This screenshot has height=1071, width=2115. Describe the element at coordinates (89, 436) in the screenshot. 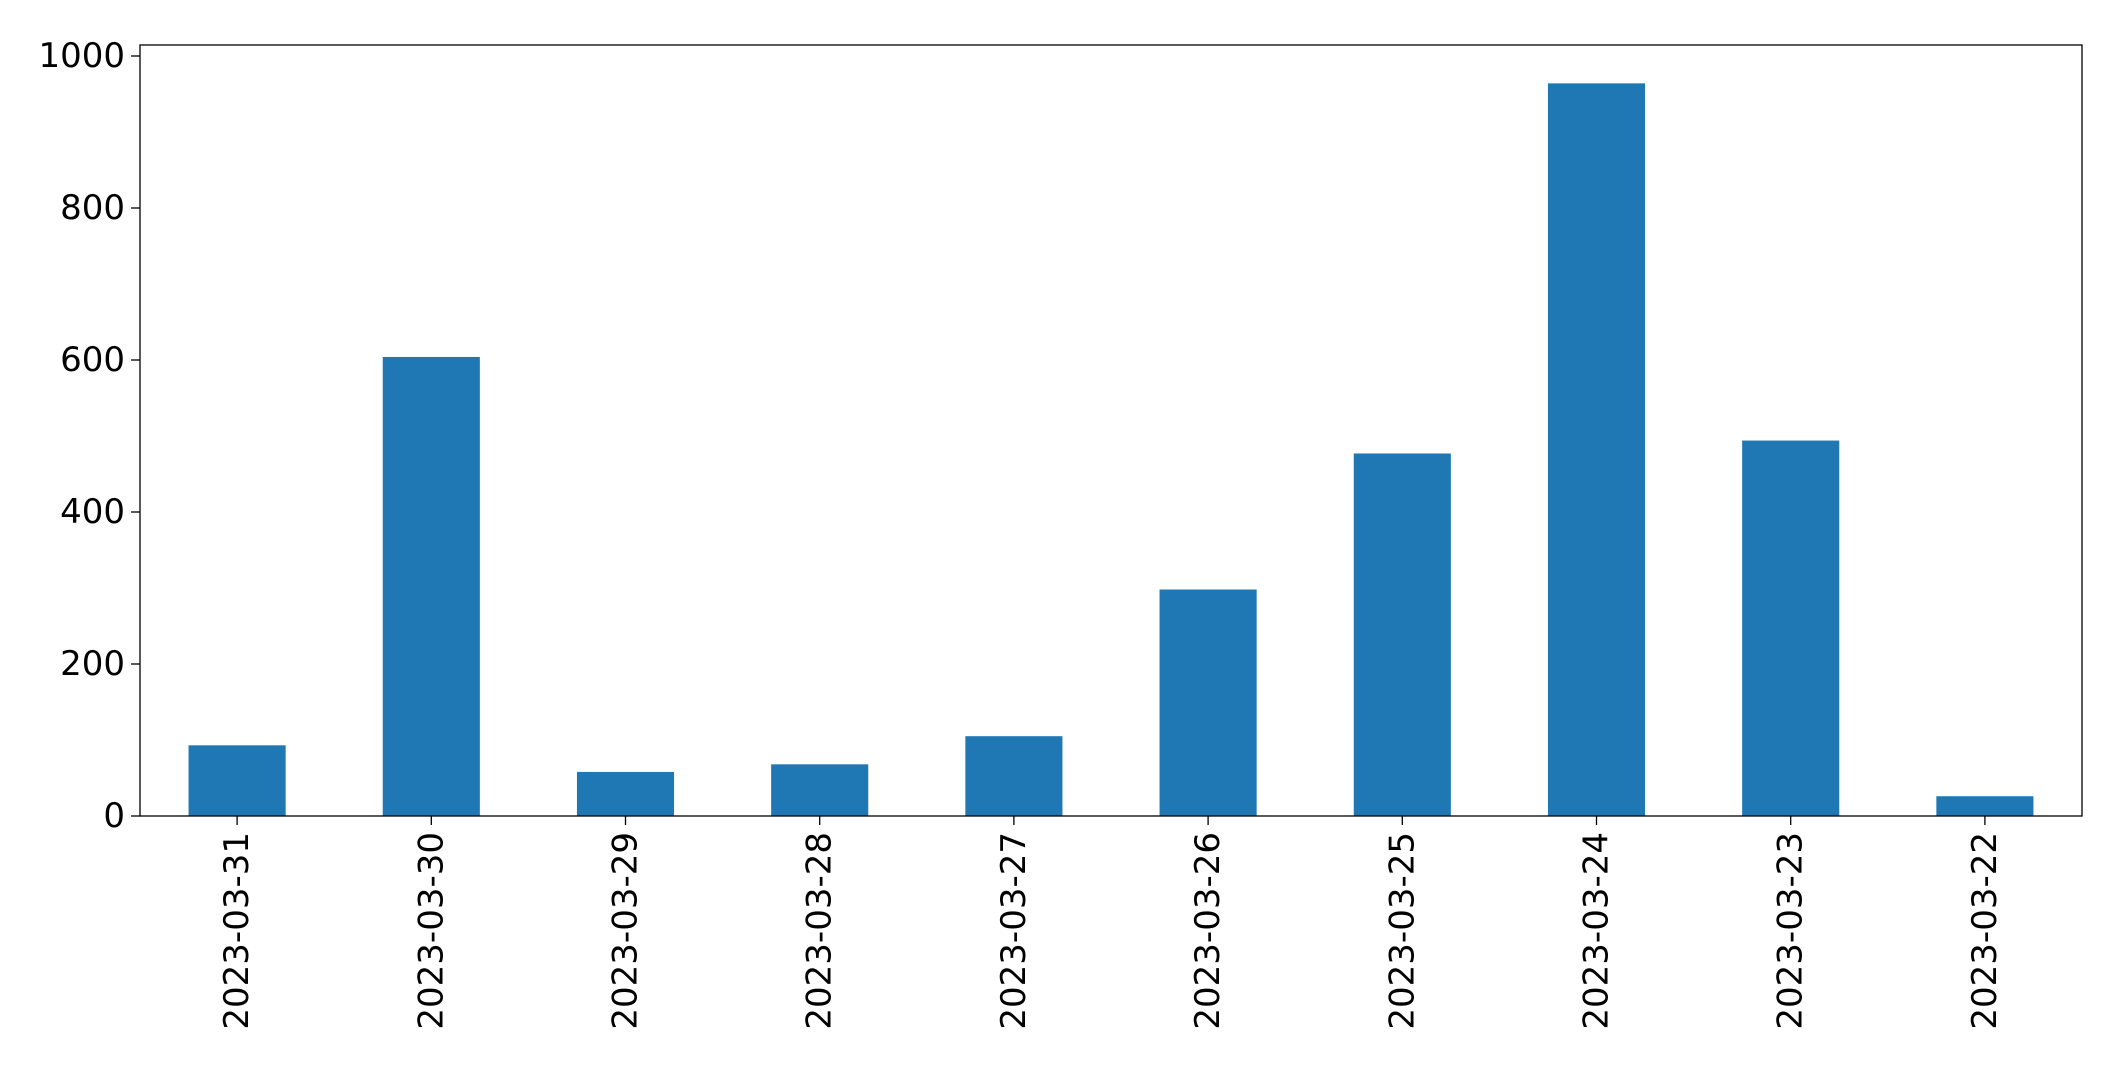

I see `y-axis: 0 200 400 600 800 1000` at that location.